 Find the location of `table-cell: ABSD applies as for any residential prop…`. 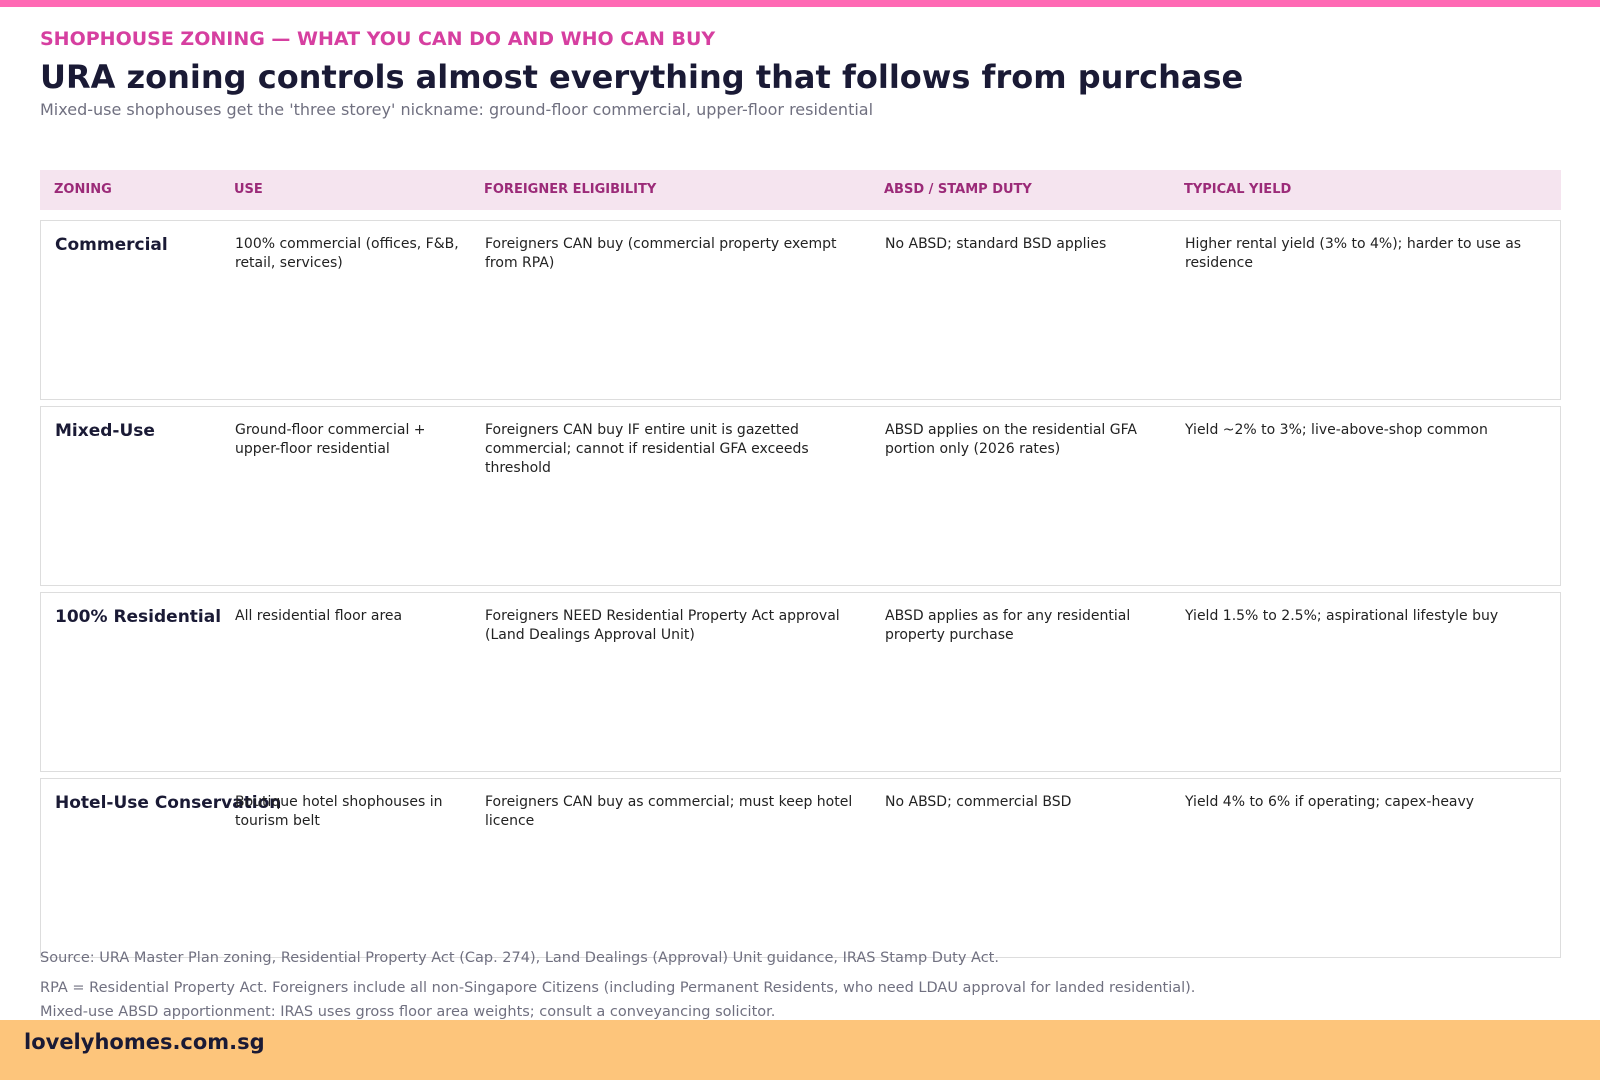

table-cell: ABSD applies as for any residential prop… is located at coordinates (1008, 625).